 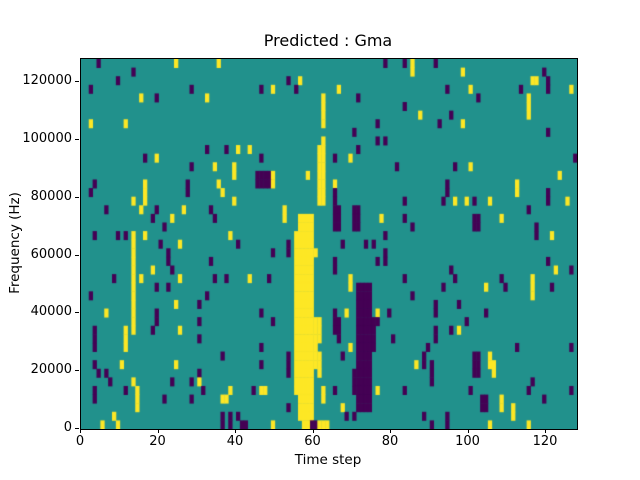 What do you see at coordinates (47, 81) in the screenshot?
I see `y-tick-label: 120000` at bounding box center [47, 81].